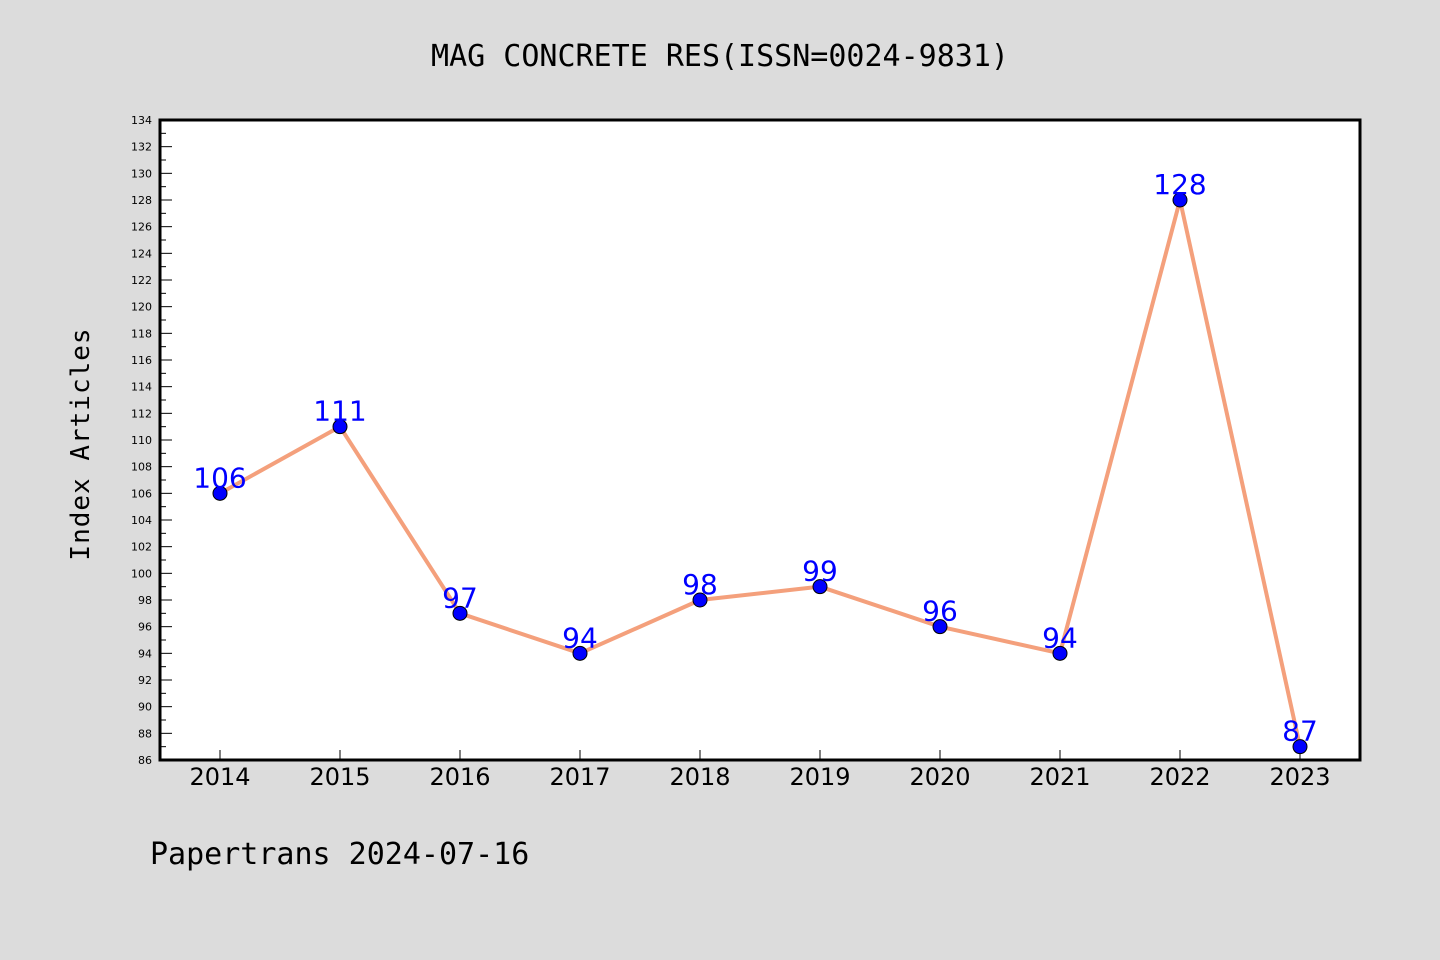  Describe the element at coordinates (145, 733) in the screenshot. I see `y-tick-label: 88` at that location.